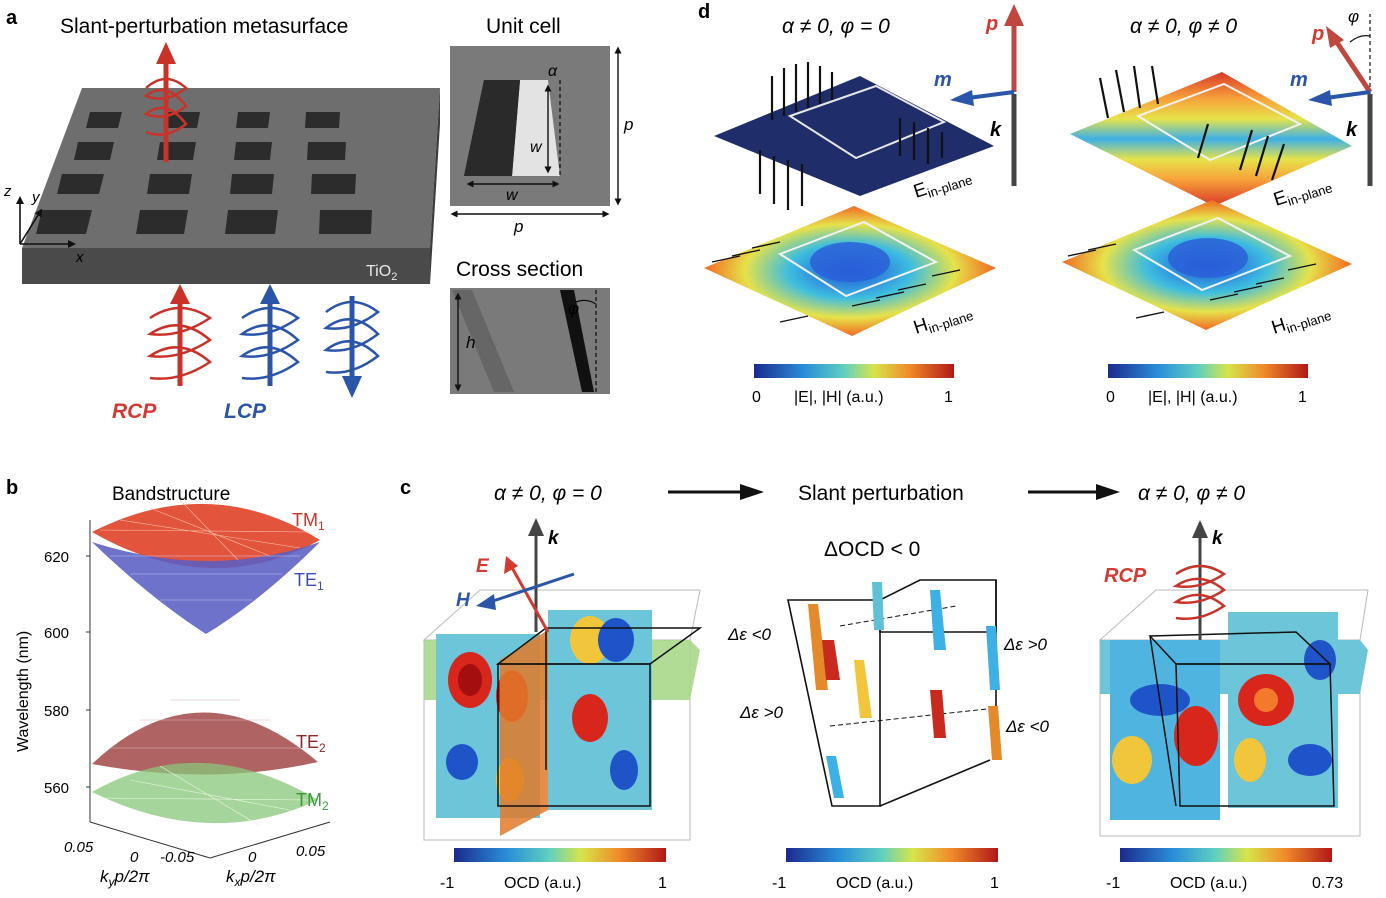 This screenshot has height=898, width=1386. Describe the element at coordinates (1327, 883) in the screenshot. I see `cbar-c-right-max: 0.73` at that location.